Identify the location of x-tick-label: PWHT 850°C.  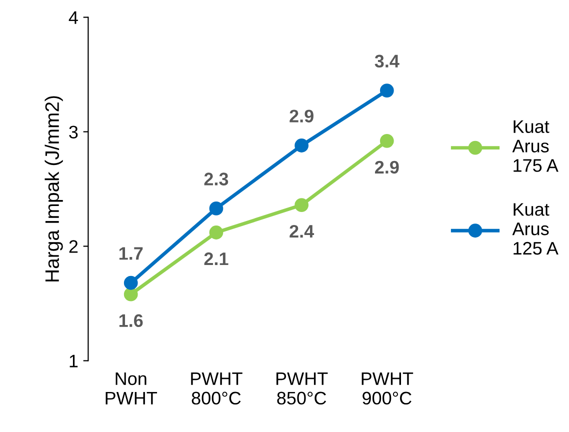
(302, 388).